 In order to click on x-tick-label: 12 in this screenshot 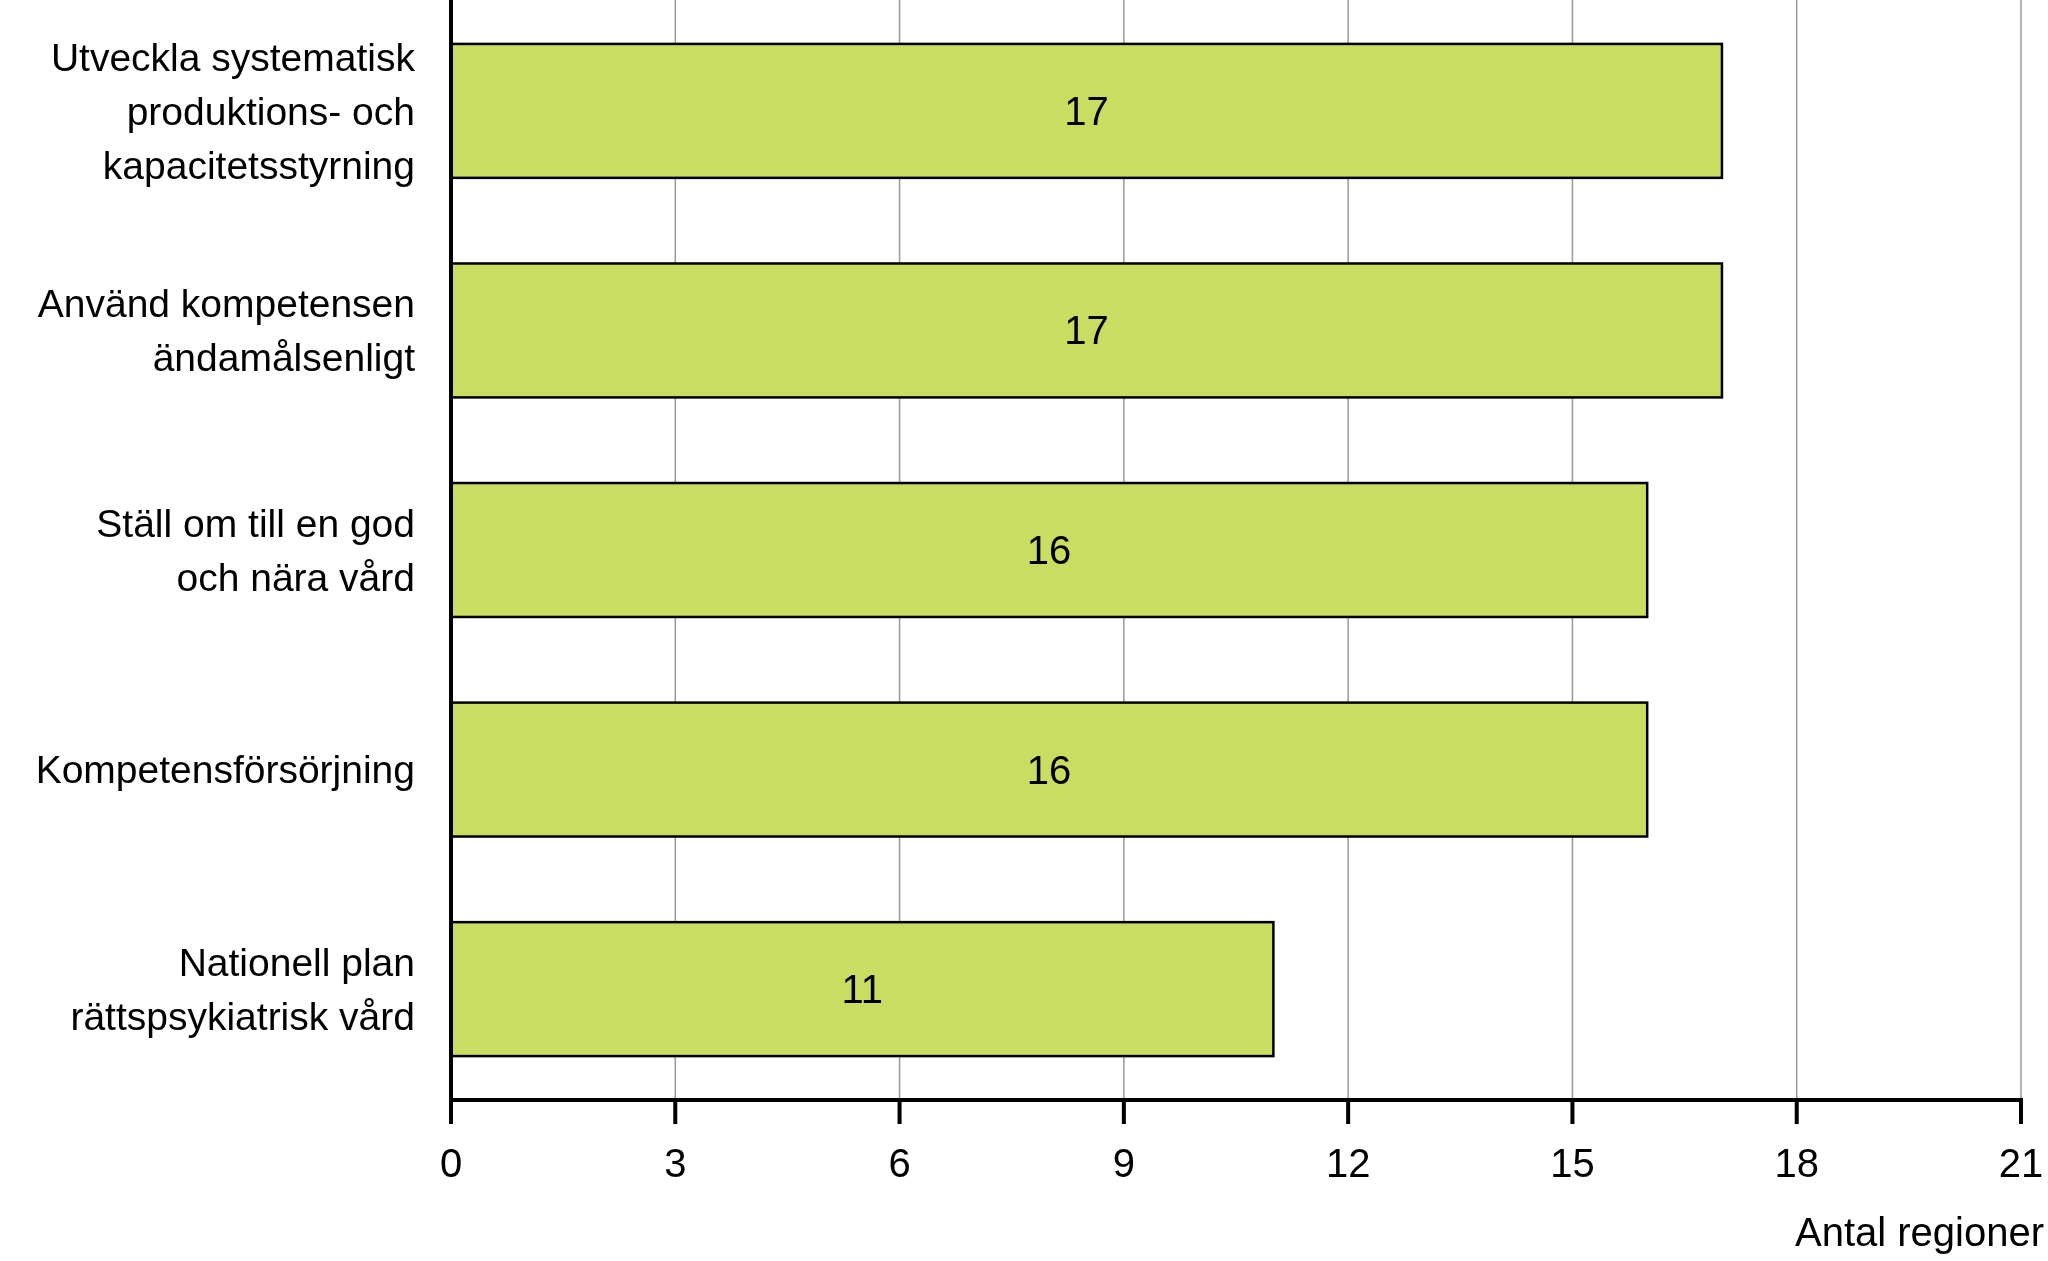, I will do `click(1348, 1163)`.